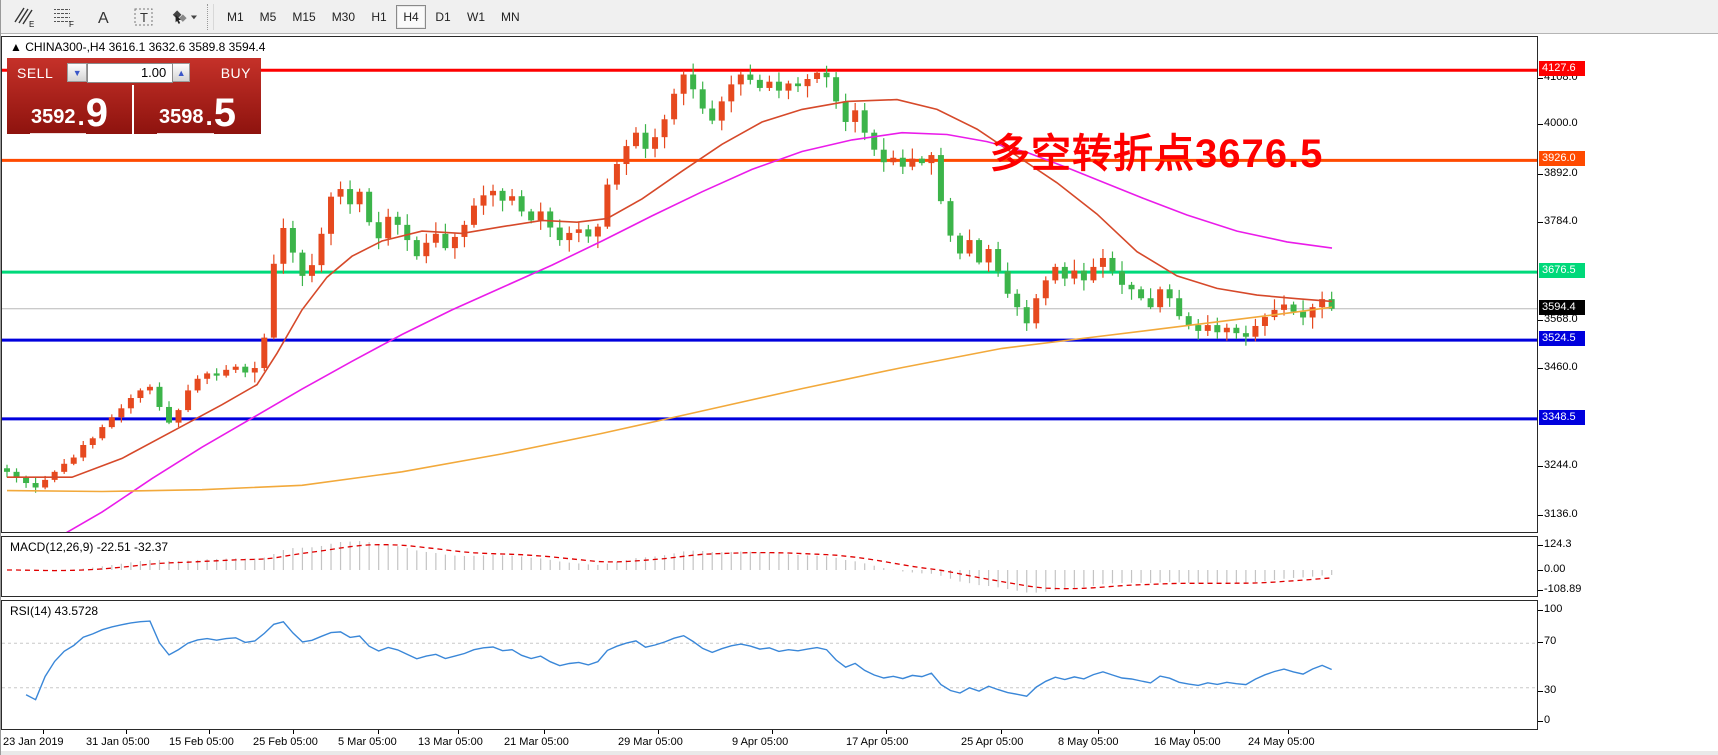 The height and width of the screenshot is (755, 1718). Describe the element at coordinates (1562, 417) in the screenshot. I see `price-level-badge: 3348.5` at that location.